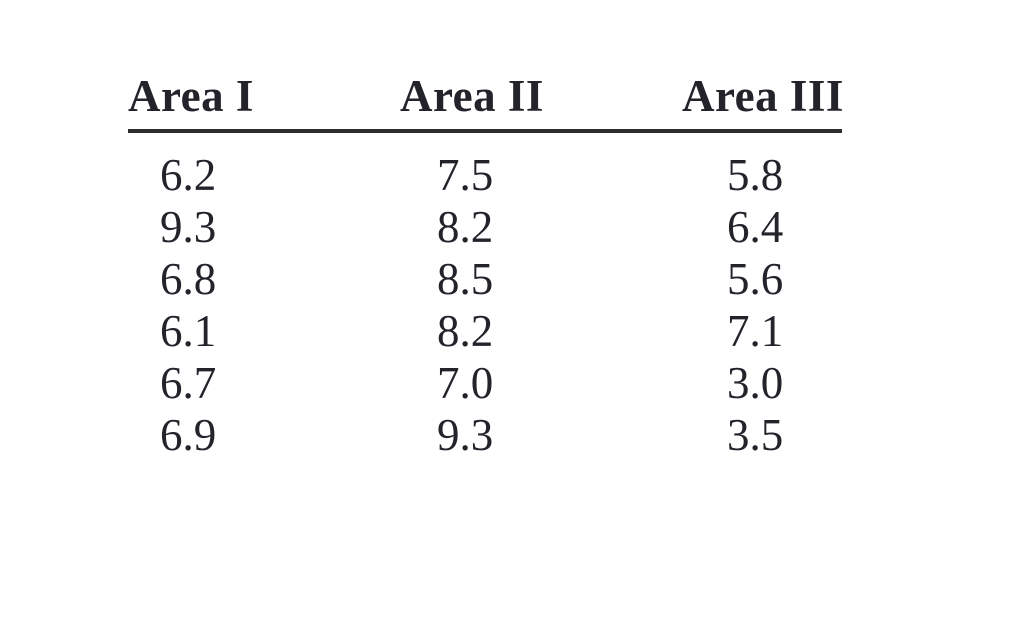  Describe the element at coordinates (188, 383) in the screenshot. I see `table-cell: 6.7` at that location.